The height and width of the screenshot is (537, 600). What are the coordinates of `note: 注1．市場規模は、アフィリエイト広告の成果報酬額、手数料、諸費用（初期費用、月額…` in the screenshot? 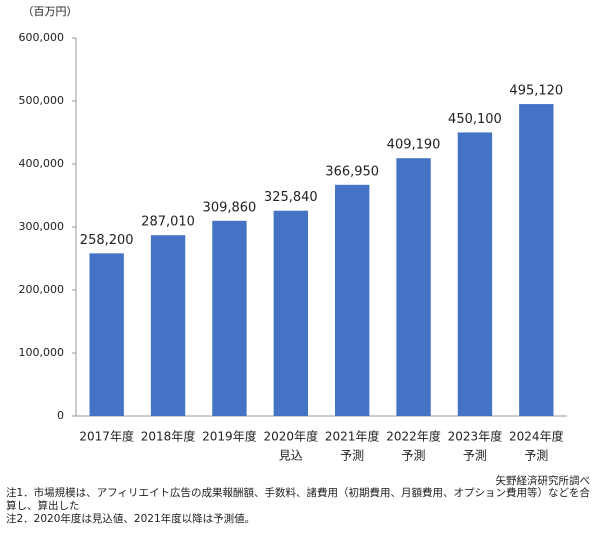 It's located at (298, 499).